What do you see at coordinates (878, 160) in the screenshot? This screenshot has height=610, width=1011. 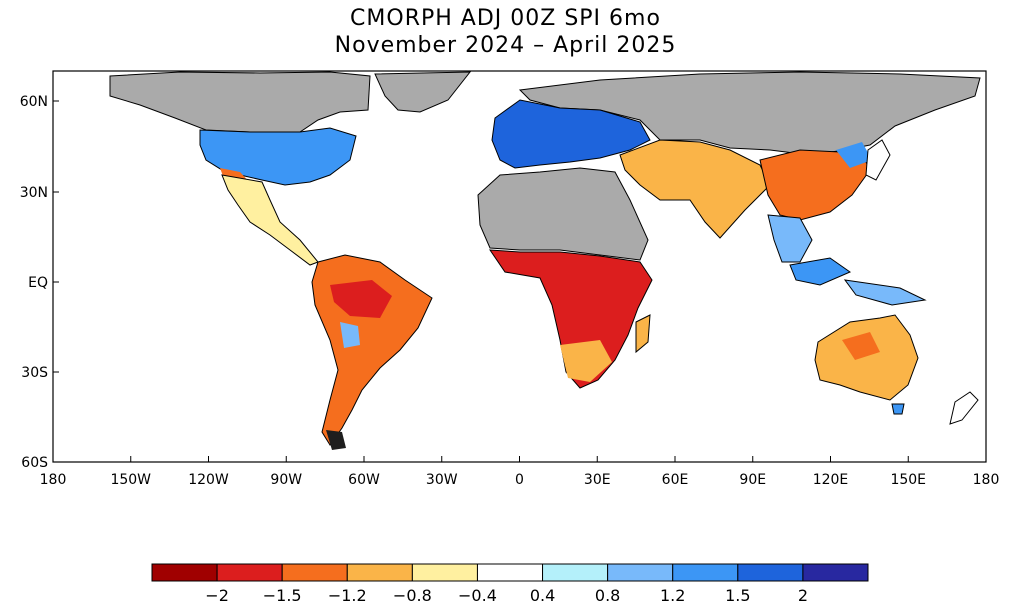 I see `japan` at bounding box center [878, 160].